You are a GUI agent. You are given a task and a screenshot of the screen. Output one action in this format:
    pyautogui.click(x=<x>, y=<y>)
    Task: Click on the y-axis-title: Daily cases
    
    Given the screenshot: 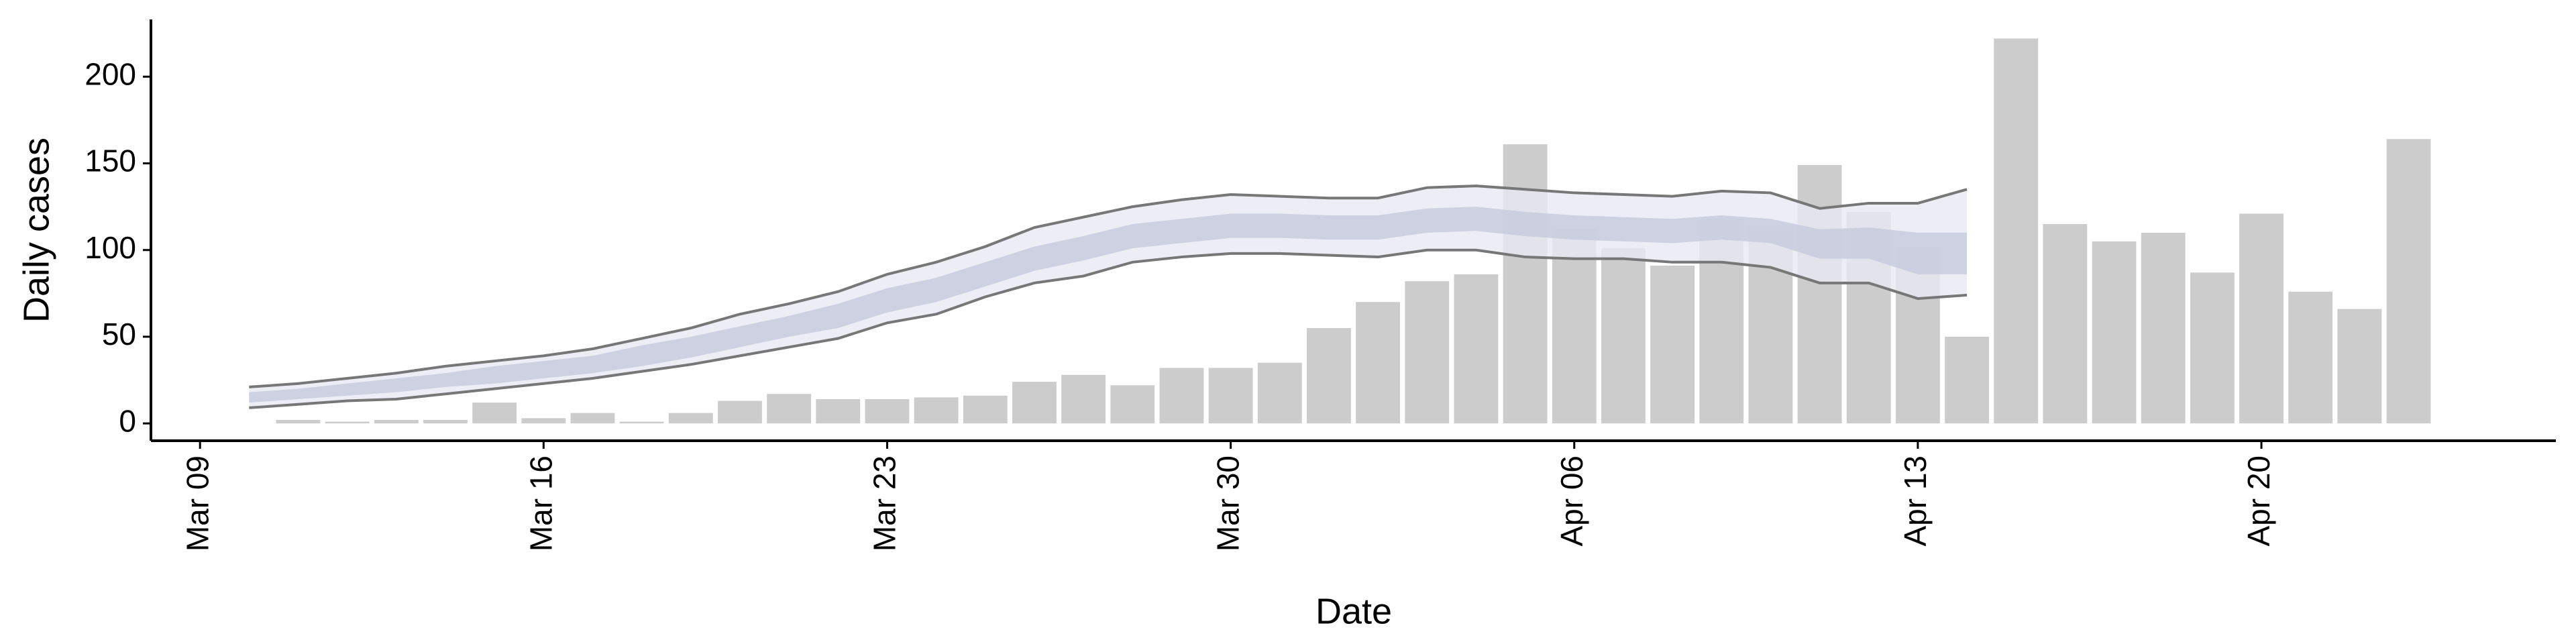 What is the action you would take?
    pyautogui.click(x=36, y=230)
    